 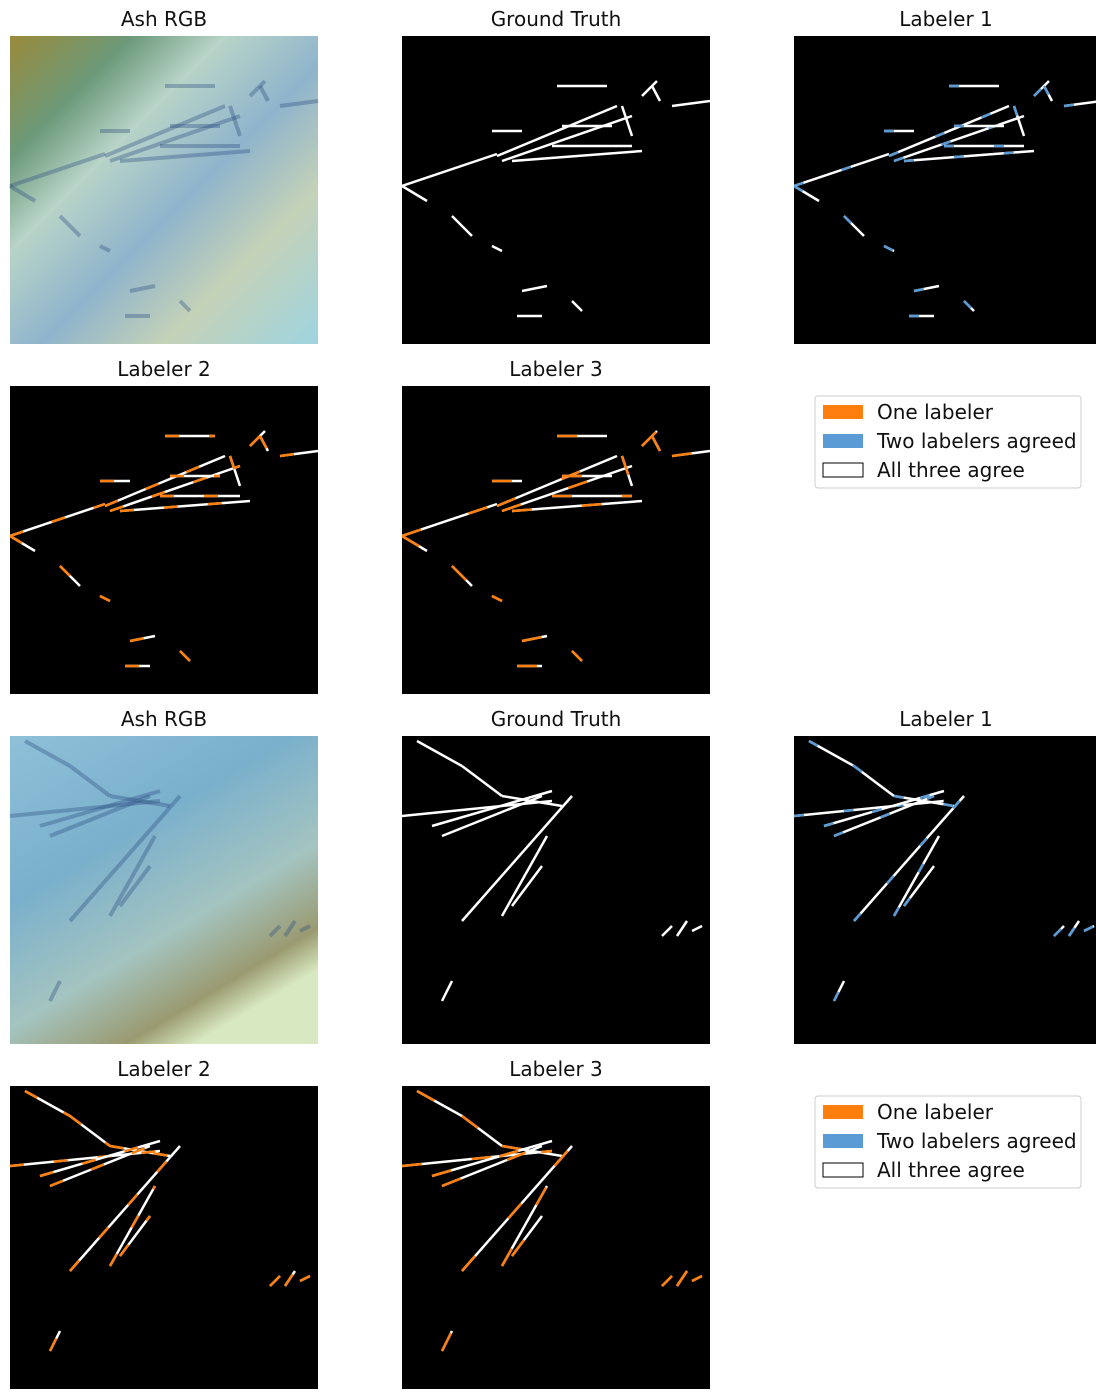 What do you see at coordinates (976, 1141) in the screenshot?
I see `legend-label: Two labelers agreed` at bounding box center [976, 1141].